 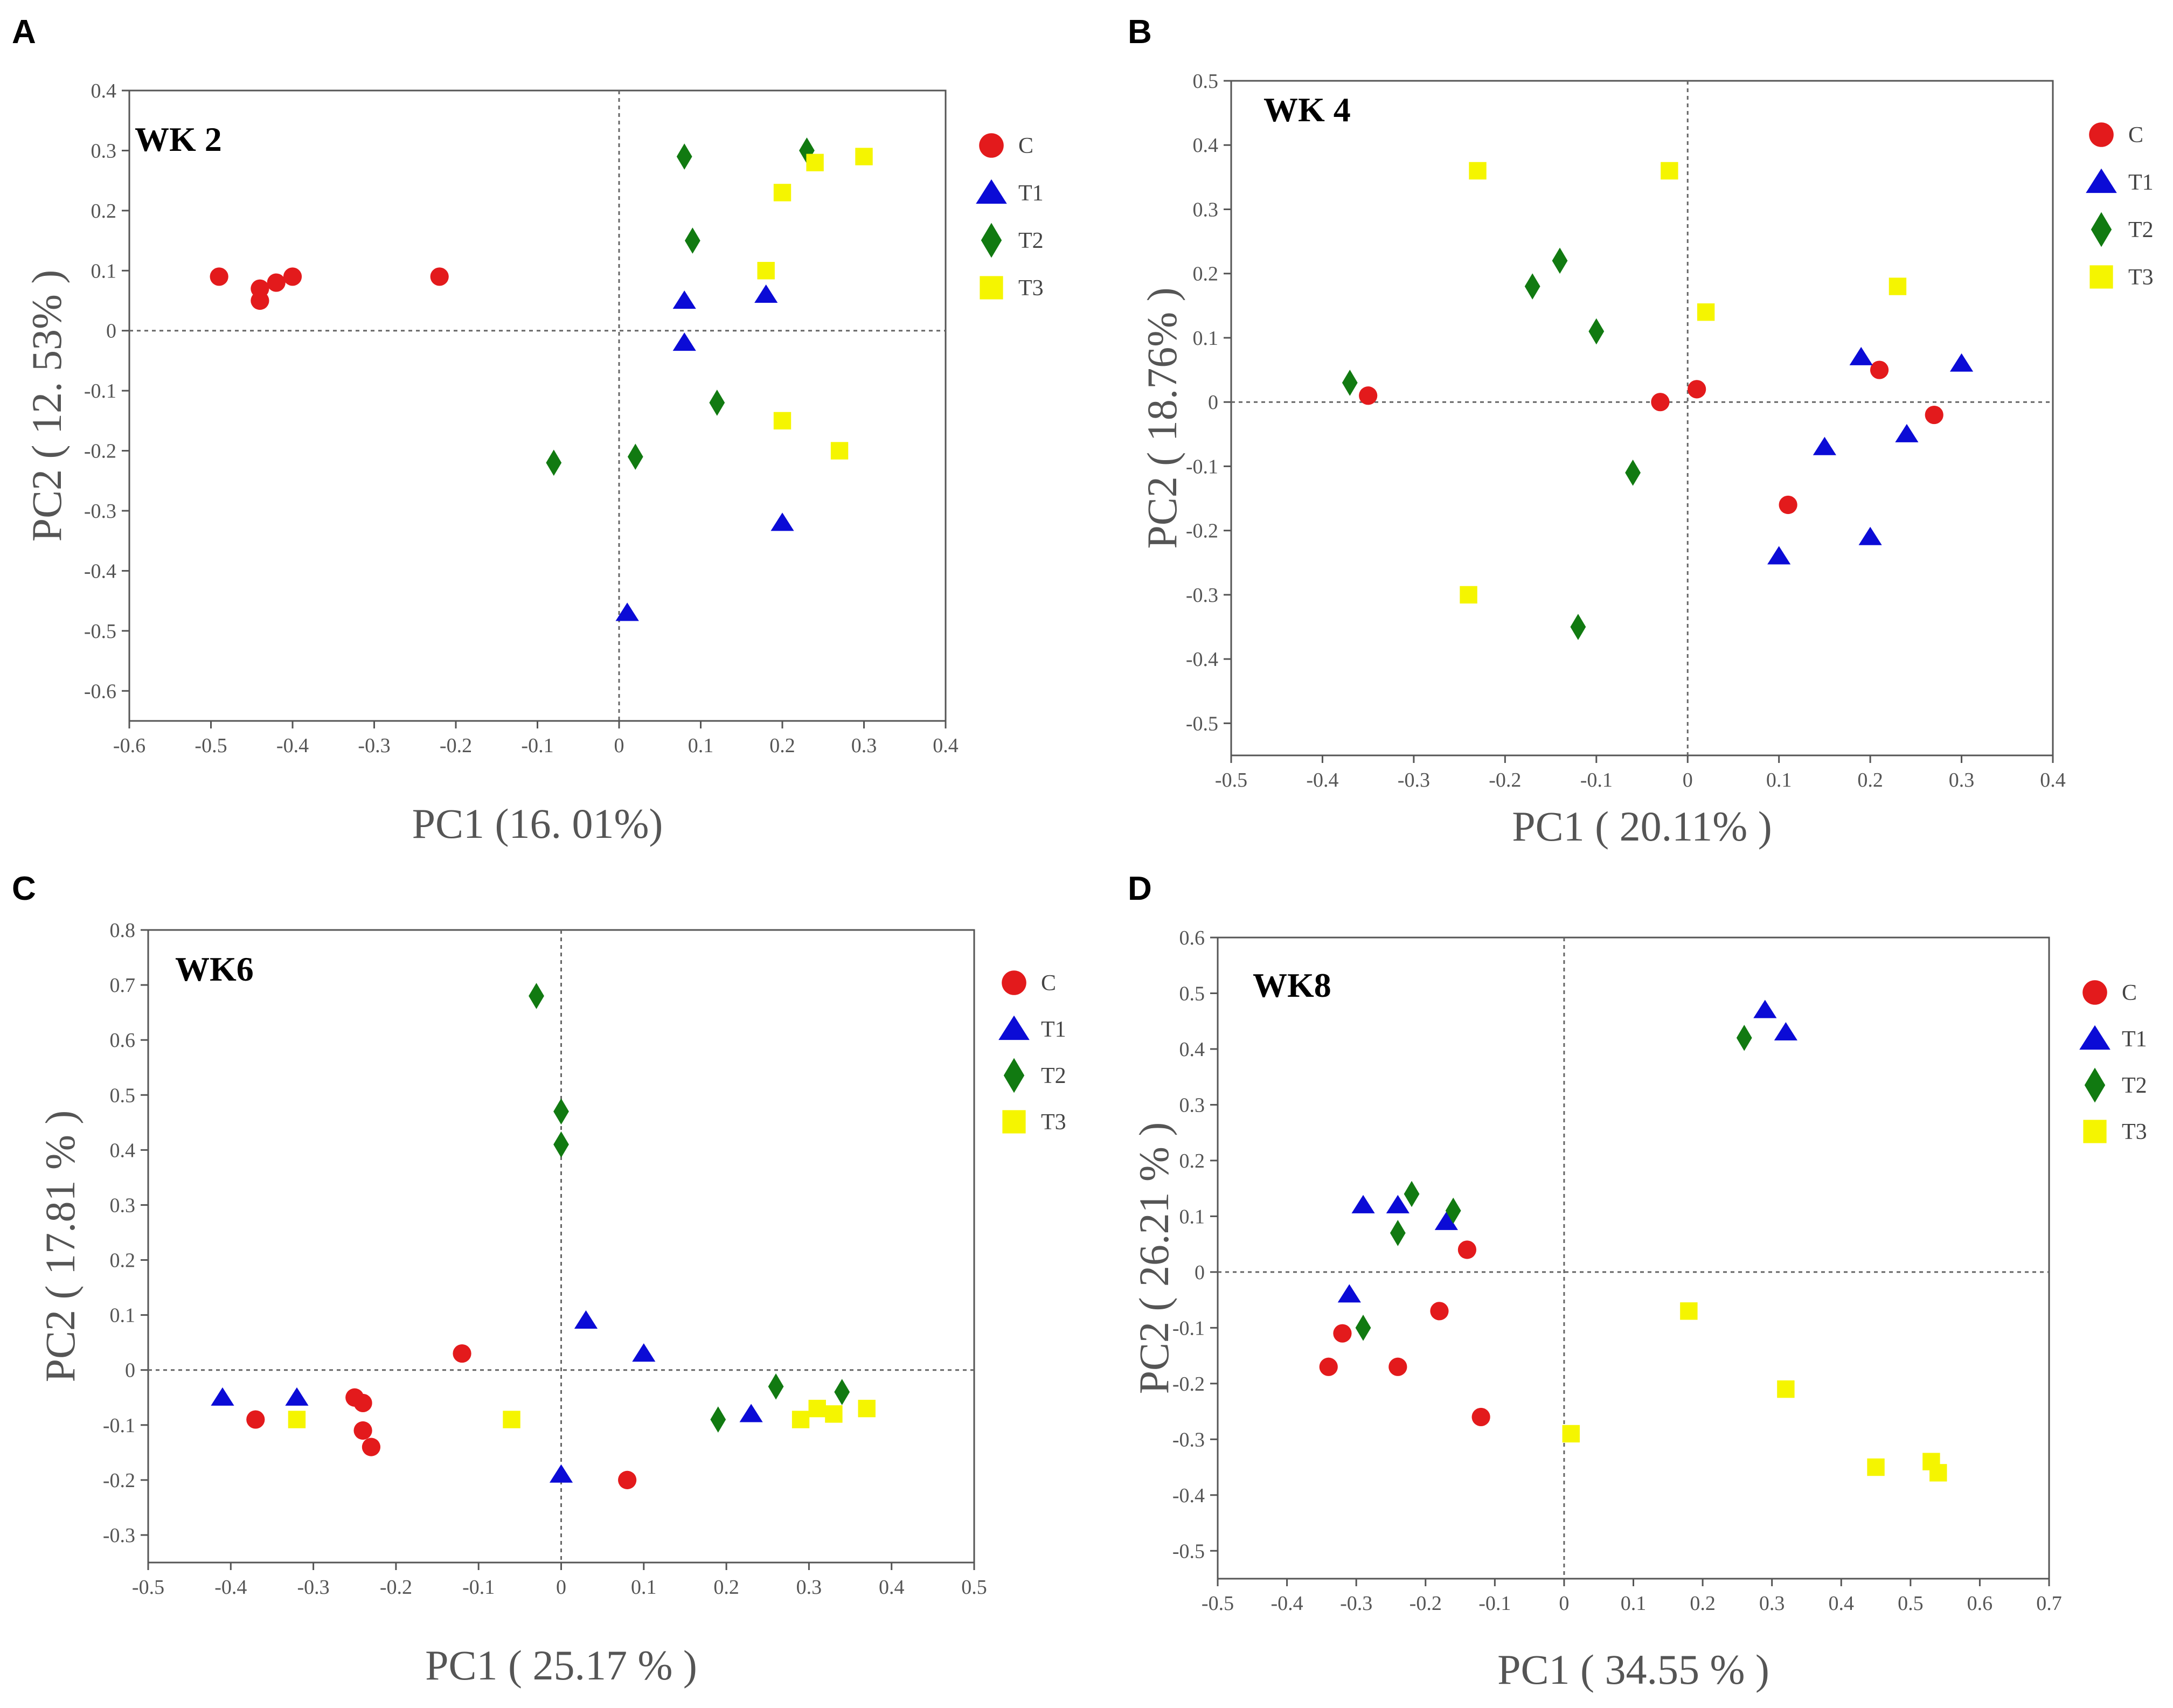 I want to click on x-tick-label: -0.3, so click(x=1414, y=780).